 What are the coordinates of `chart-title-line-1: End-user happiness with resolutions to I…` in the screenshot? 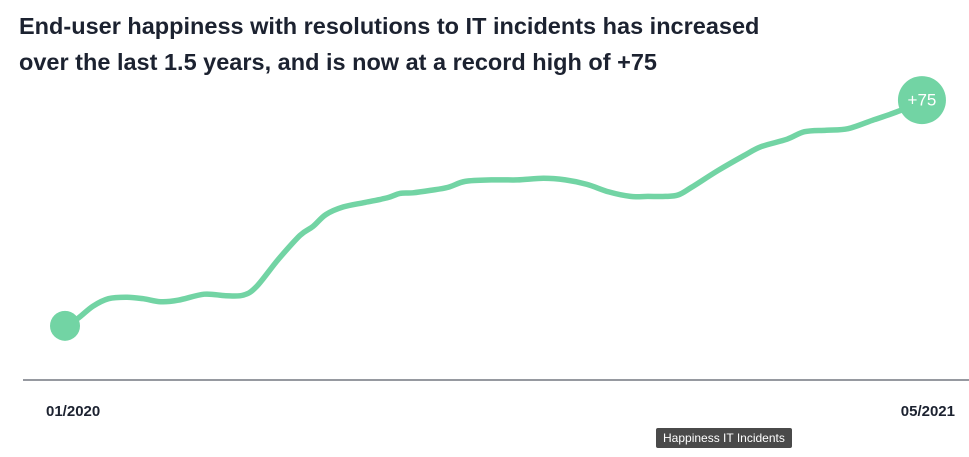 It's located at (389, 26).